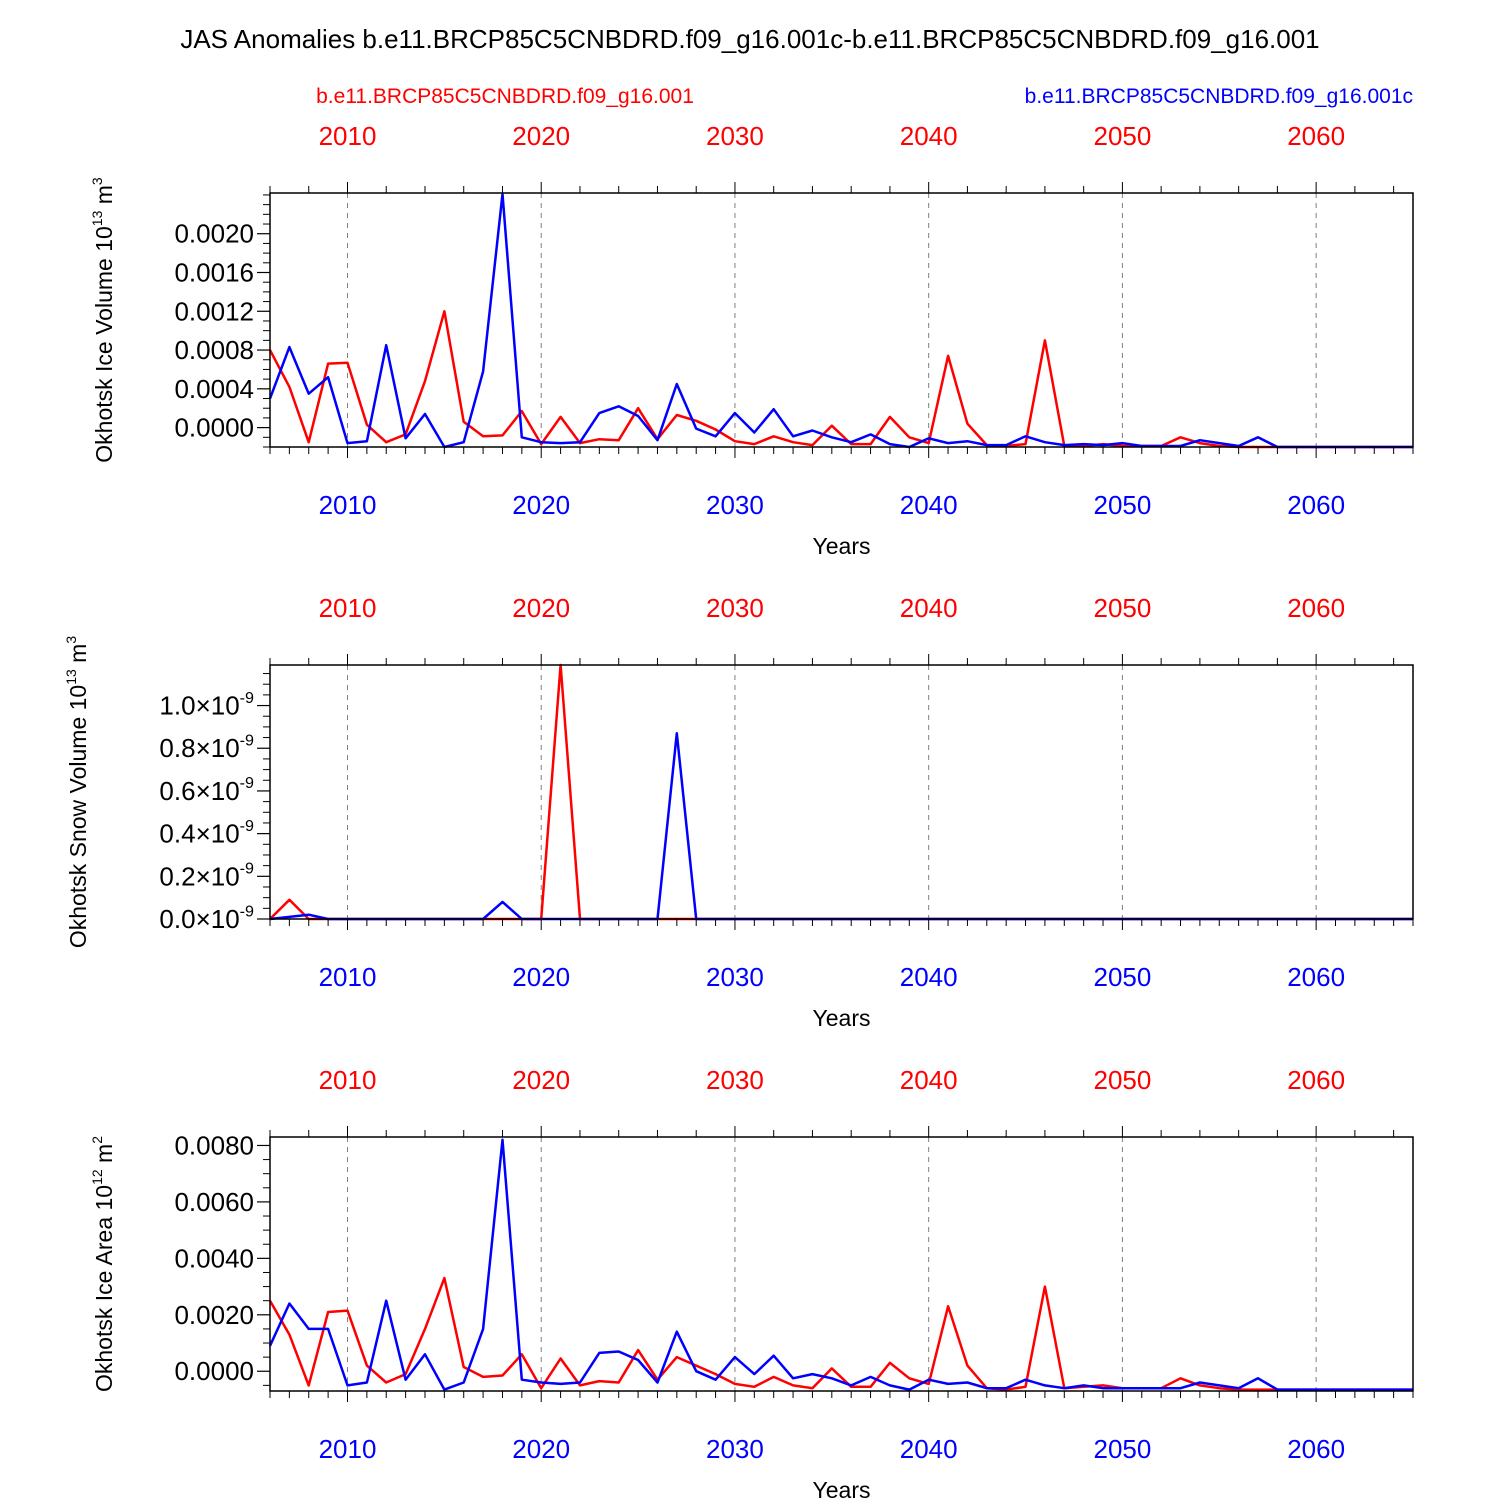 The height and width of the screenshot is (1505, 1500). What do you see at coordinates (505, 96) in the screenshot?
I see `legend-label-red: b.e11.BRCP85C5CNBDRD.f09_g16.001` at bounding box center [505, 96].